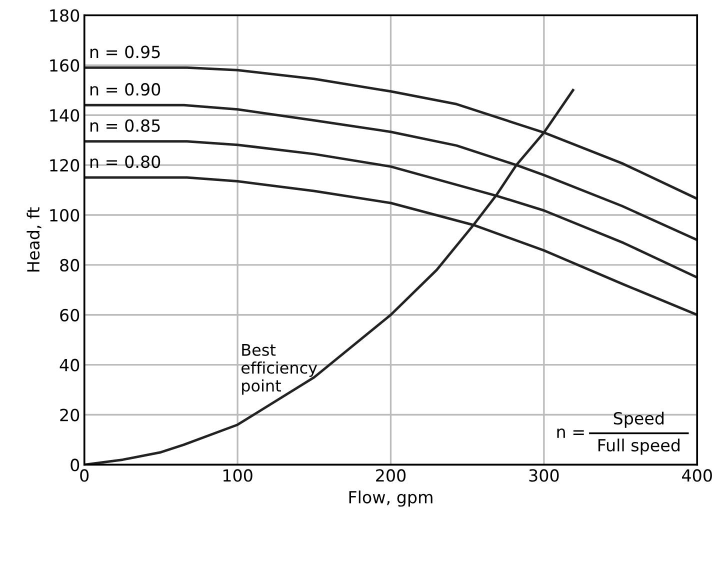 This screenshot has height=586, width=715. Describe the element at coordinates (390, 498) in the screenshot. I see `x-axis-title: Flow, gpm` at that location.